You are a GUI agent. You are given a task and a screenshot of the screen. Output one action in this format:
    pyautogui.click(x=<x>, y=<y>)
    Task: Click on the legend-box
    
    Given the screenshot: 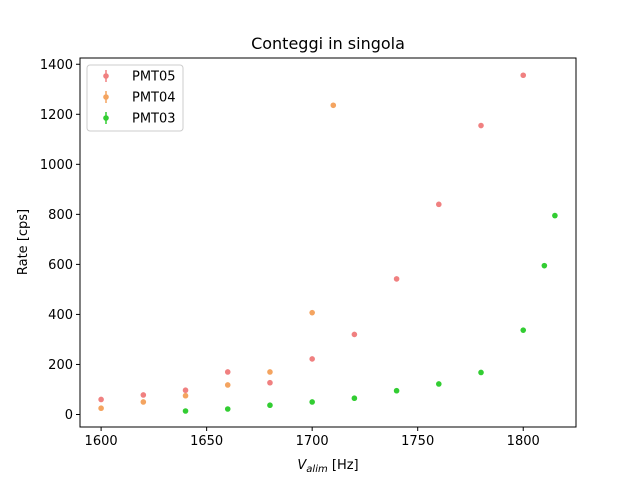 What is the action you would take?
    pyautogui.click(x=135, y=98)
    